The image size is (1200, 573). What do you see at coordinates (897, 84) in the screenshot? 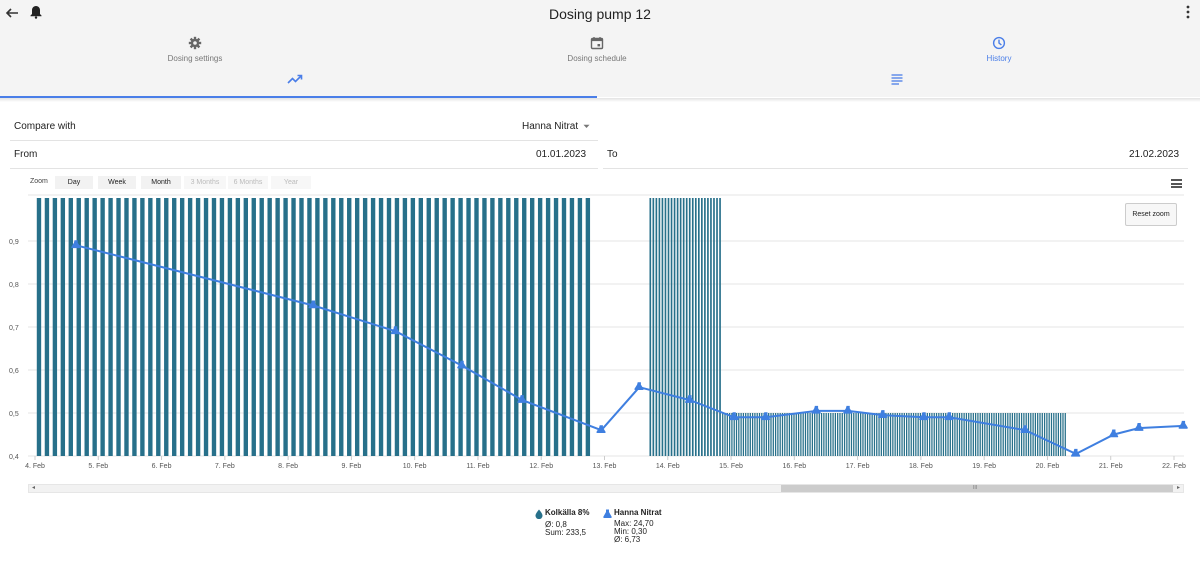
I see `subtab-list` at bounding box center [897, 84].